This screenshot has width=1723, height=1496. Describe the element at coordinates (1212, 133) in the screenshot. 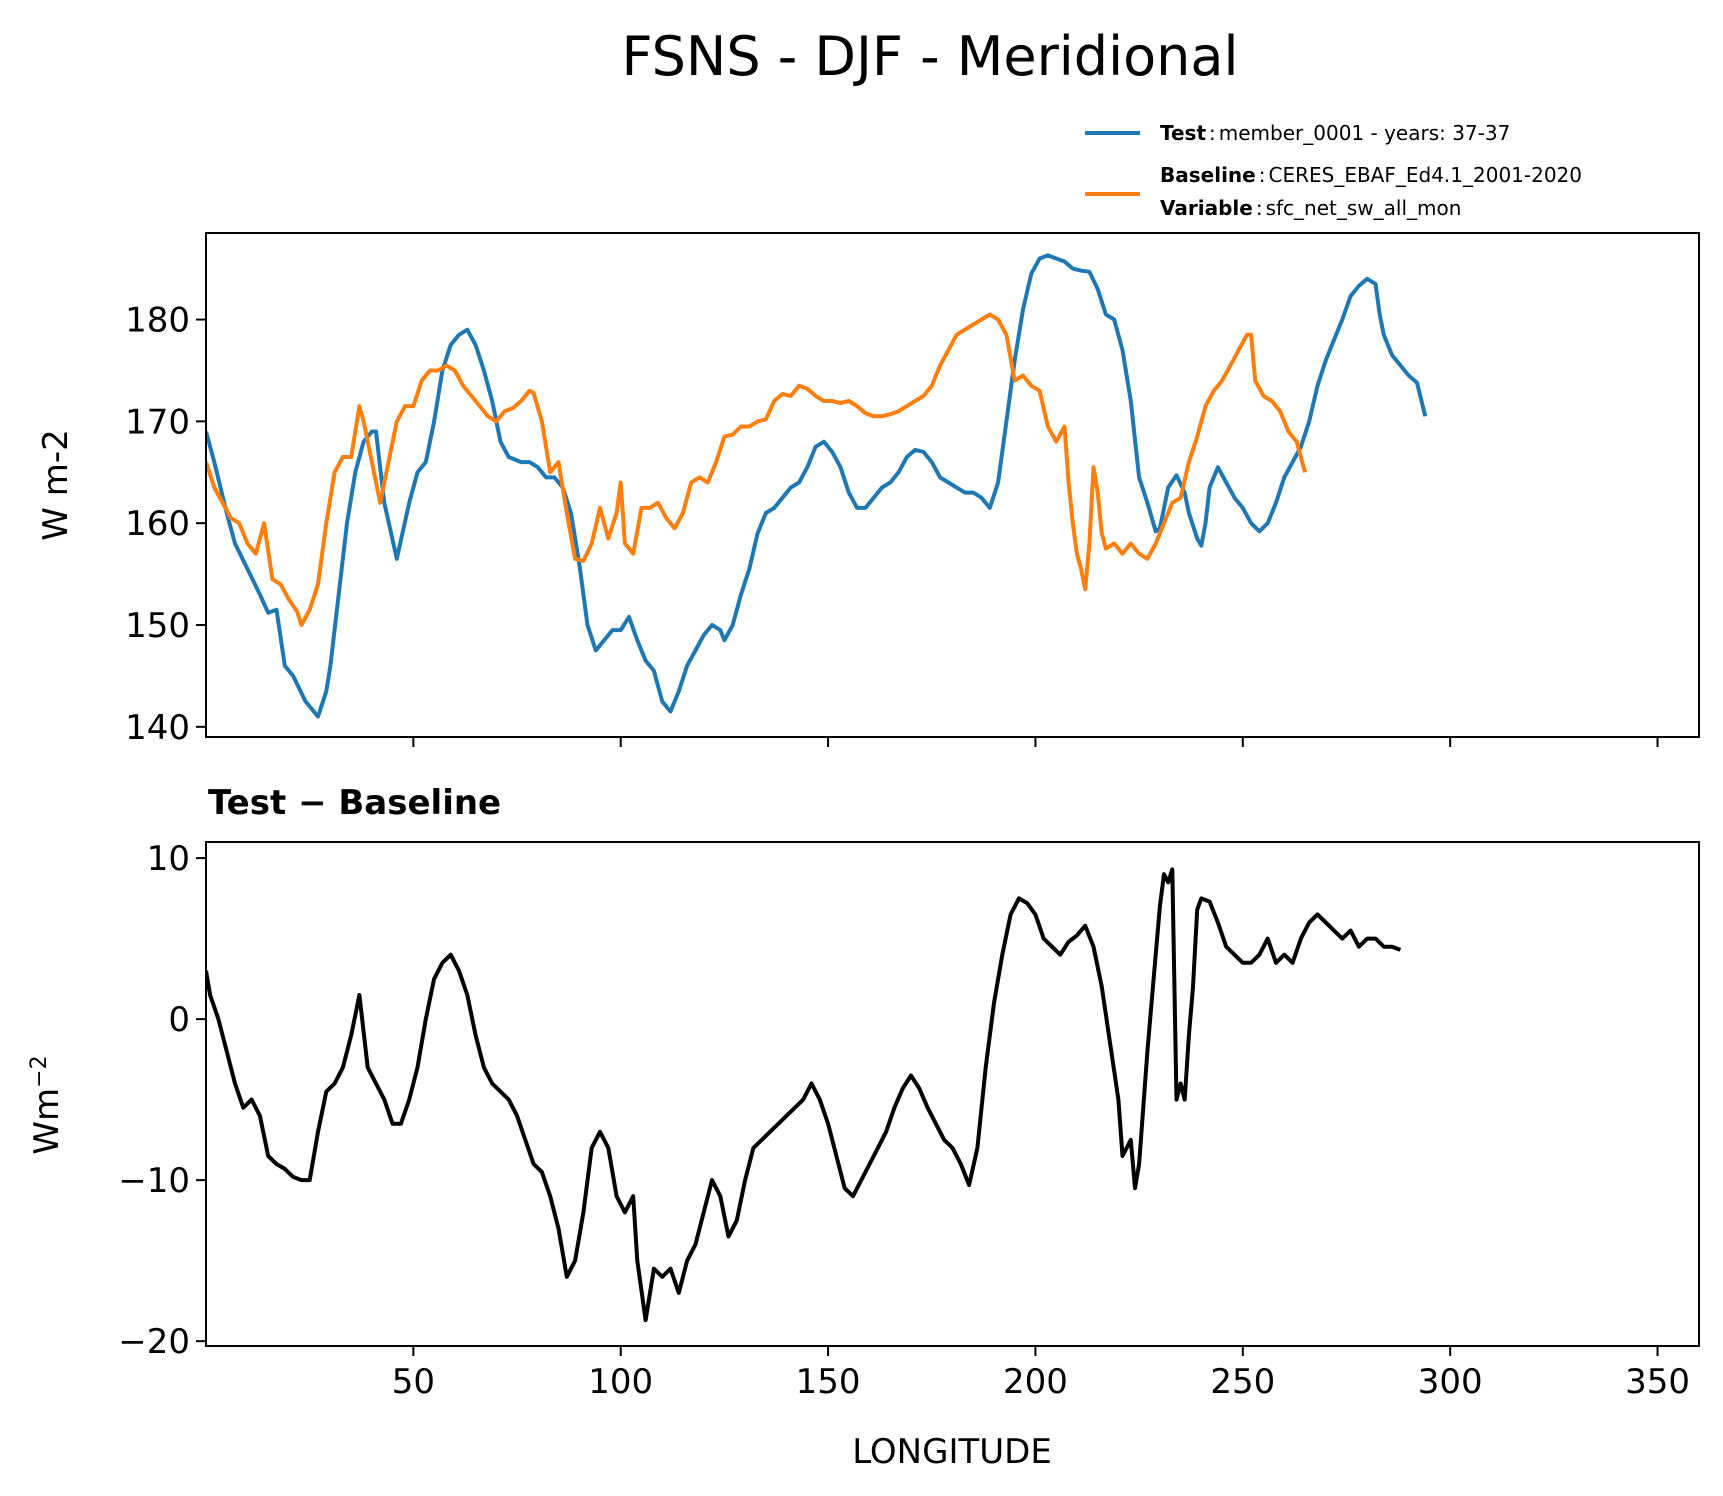

I see `legend-test-sep: :` at that location.